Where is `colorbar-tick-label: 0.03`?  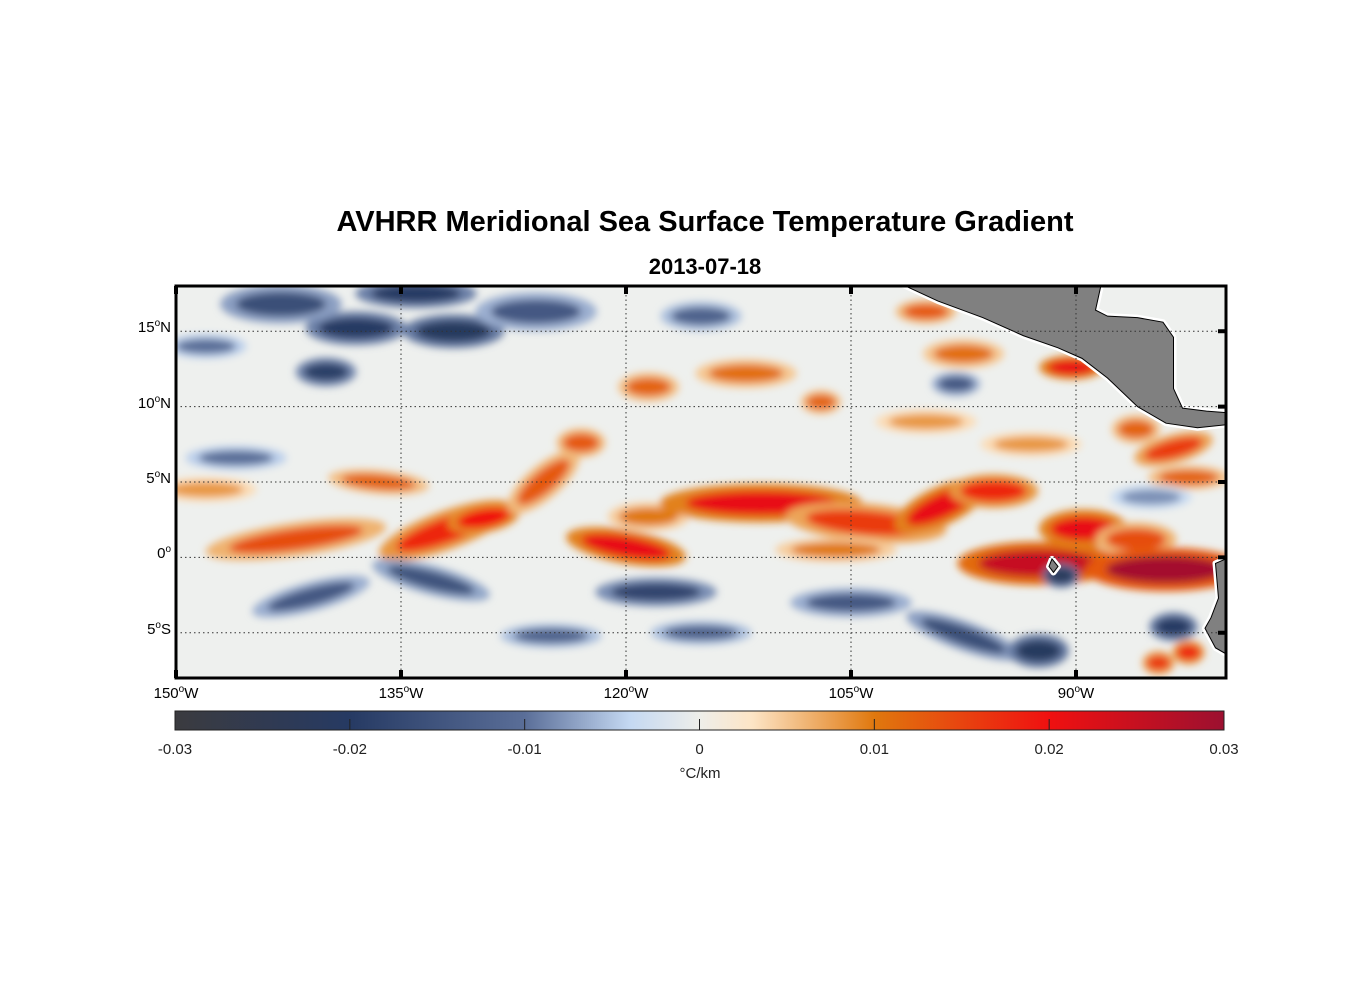
colorbar-tick-label: 0.03 is located at coordinates (1224, 749).